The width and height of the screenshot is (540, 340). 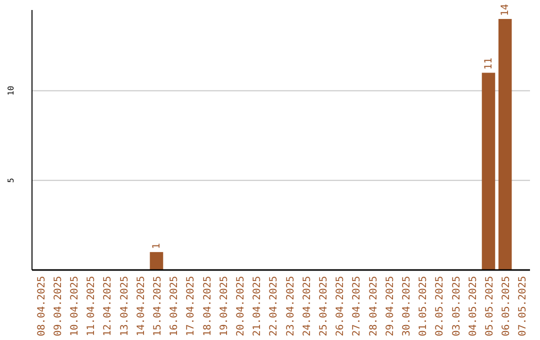 What do you see at coordinates (473, 306) in the screenshot?
I see `x-tick-label: 04.05.2025` at bounding box center [473, 306].